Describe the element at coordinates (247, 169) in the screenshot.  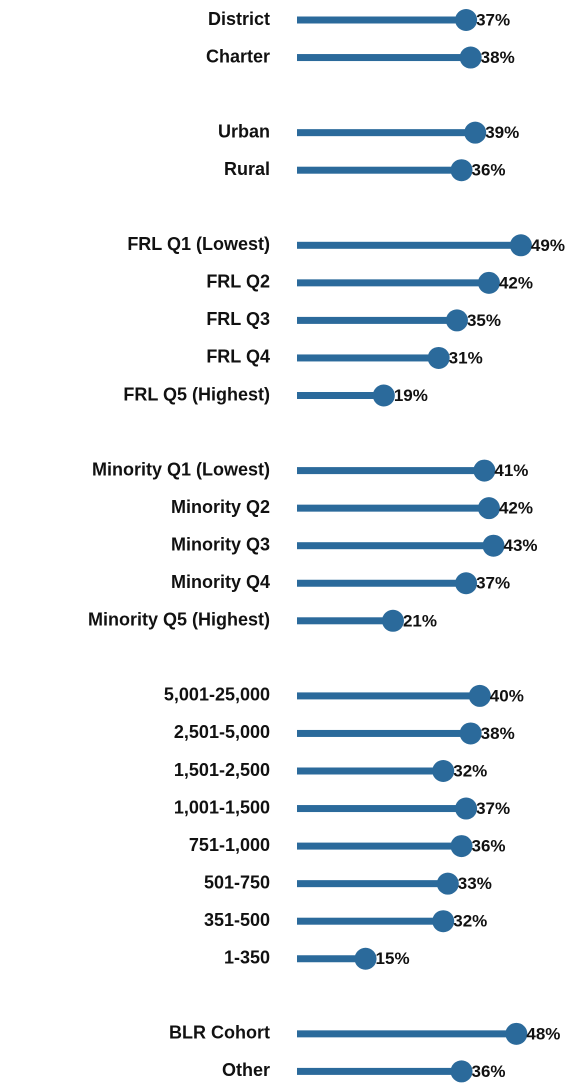
I see `category-label: Rural` at that location.